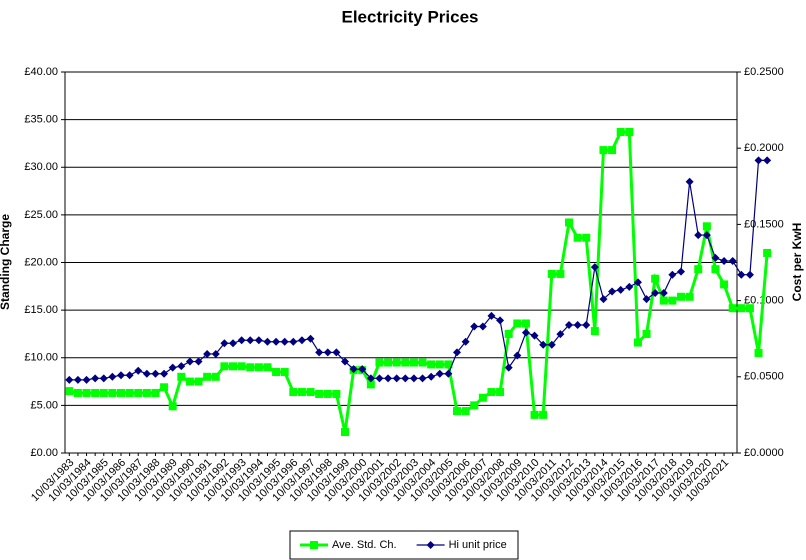 Image resolution: width=806 pixels, height=560 pixels. What do you see at coordinates (41, 120) in the screenshot?
I see `y-tick-label: £35.00` at bounding box center [41, 120].